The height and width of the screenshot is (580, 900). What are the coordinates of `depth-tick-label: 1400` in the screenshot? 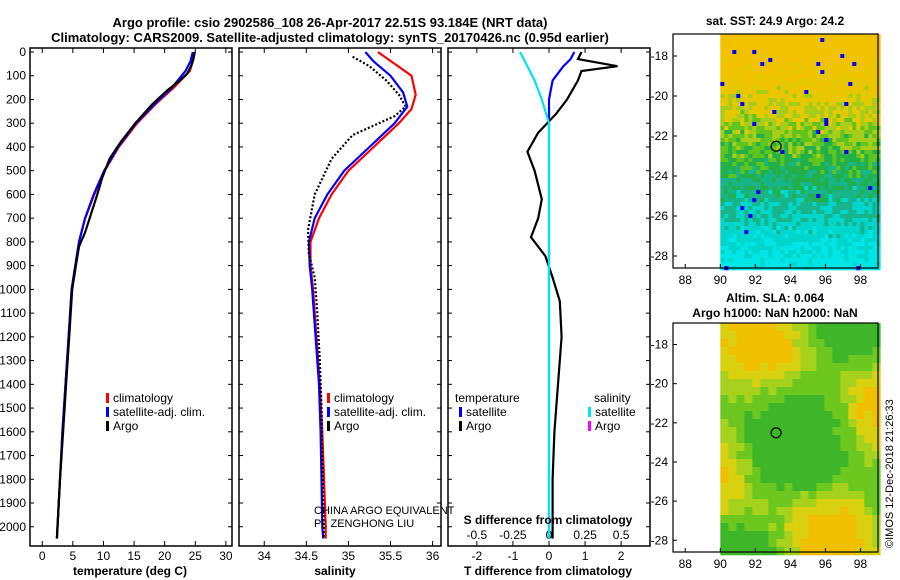 It's located at (13, 384).